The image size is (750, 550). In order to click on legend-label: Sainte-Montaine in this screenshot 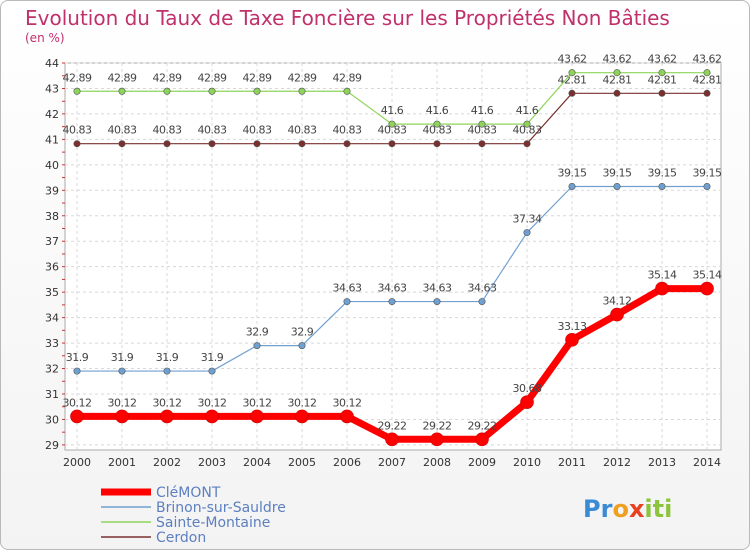, I will do `click(213, 523)`.